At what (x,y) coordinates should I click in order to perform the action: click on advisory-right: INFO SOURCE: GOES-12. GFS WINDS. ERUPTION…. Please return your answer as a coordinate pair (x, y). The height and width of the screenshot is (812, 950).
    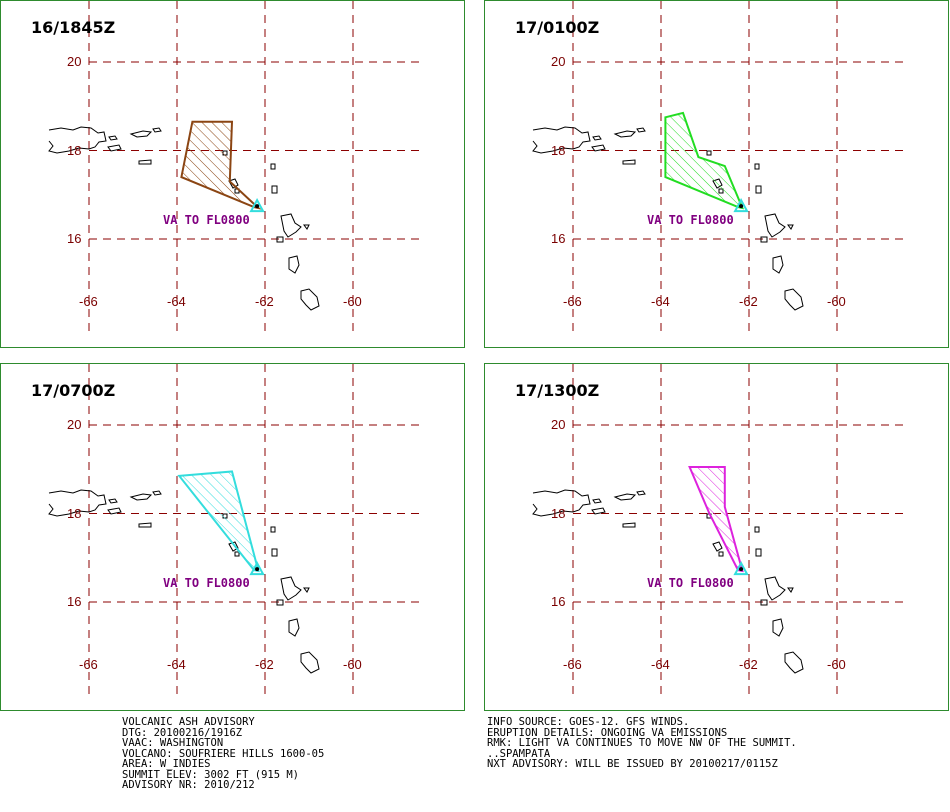
    Looking at the image, I should click on (642, 743).